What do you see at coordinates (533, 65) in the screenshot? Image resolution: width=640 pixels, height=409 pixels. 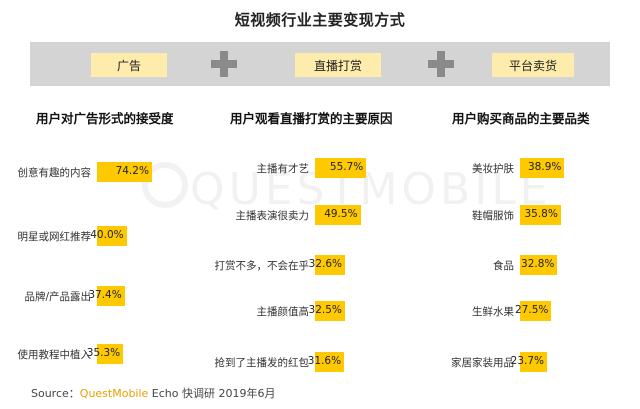 I see `banner-item-selling: 平台卖货` at bounding box center [533, 65].